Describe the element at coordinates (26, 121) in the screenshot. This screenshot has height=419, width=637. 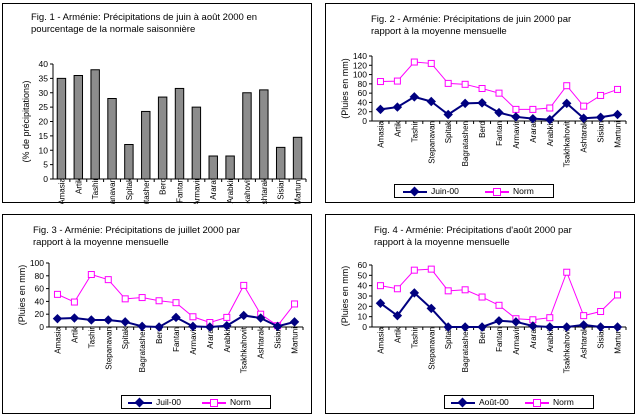
I see `y-axis-label: (% de précipitations)` at that location.